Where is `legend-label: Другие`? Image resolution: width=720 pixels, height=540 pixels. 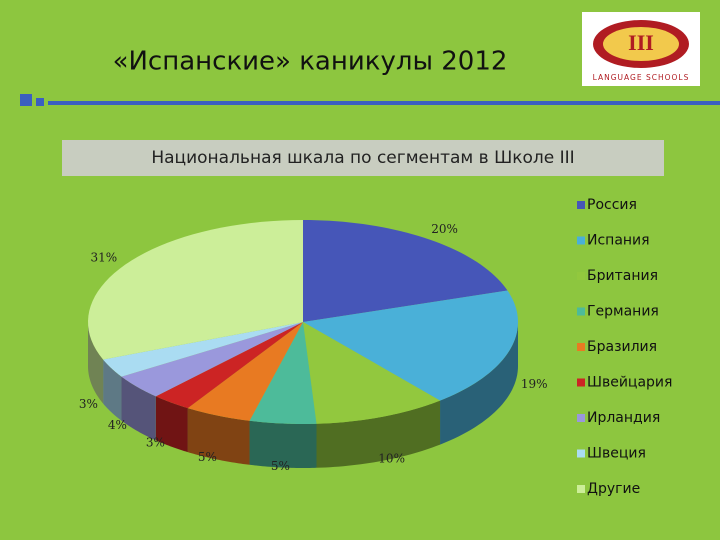
legend-label: Другие is located at coordinates (613, 489).